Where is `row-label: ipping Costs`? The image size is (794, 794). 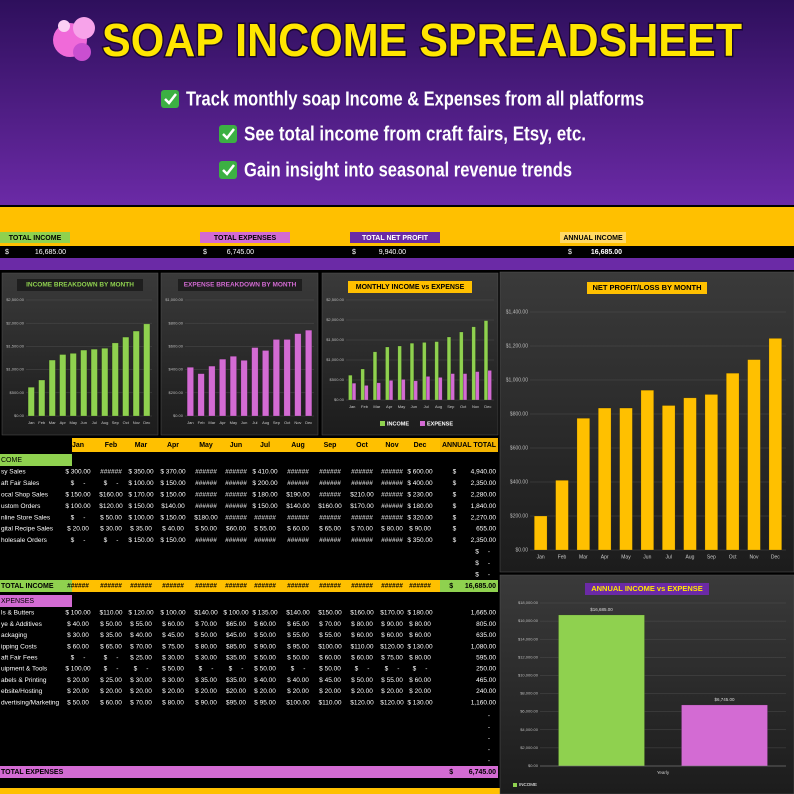 row-label: ipping Costs is located at coordinates (19, 646).